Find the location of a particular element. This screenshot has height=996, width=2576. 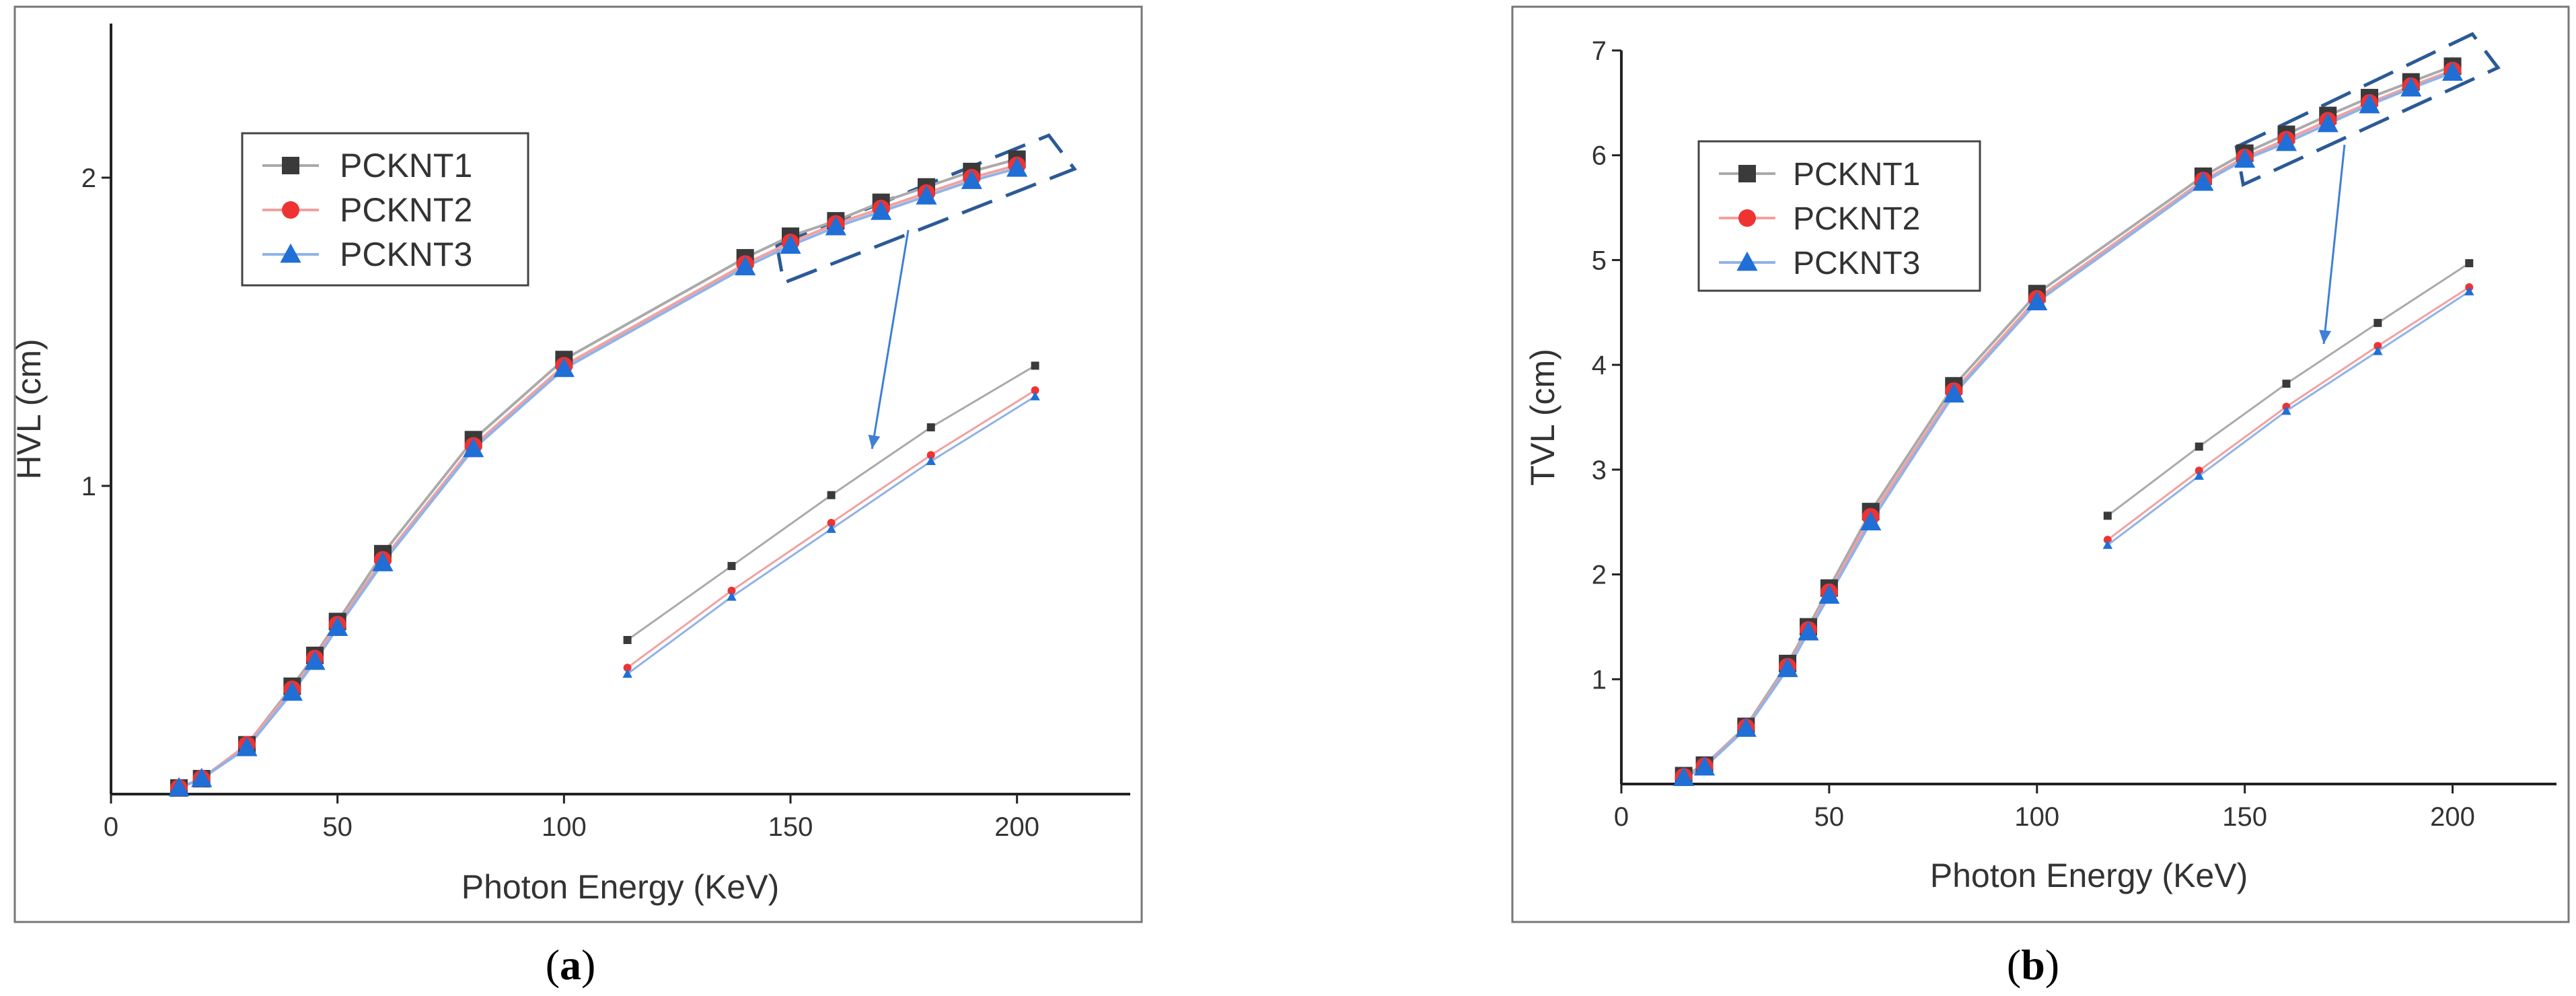

panel-b-y-tick-label: 7 is located at coordinates (1599, 51).